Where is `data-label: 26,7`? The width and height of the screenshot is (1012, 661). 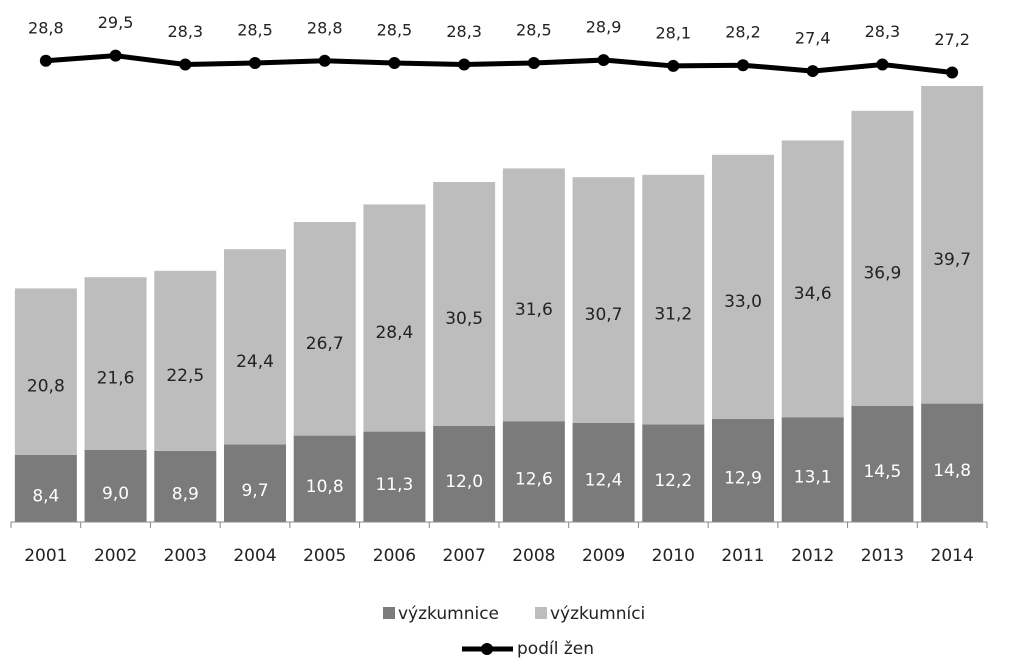
data-label: 26,7 is located at coordinates (325, 344).